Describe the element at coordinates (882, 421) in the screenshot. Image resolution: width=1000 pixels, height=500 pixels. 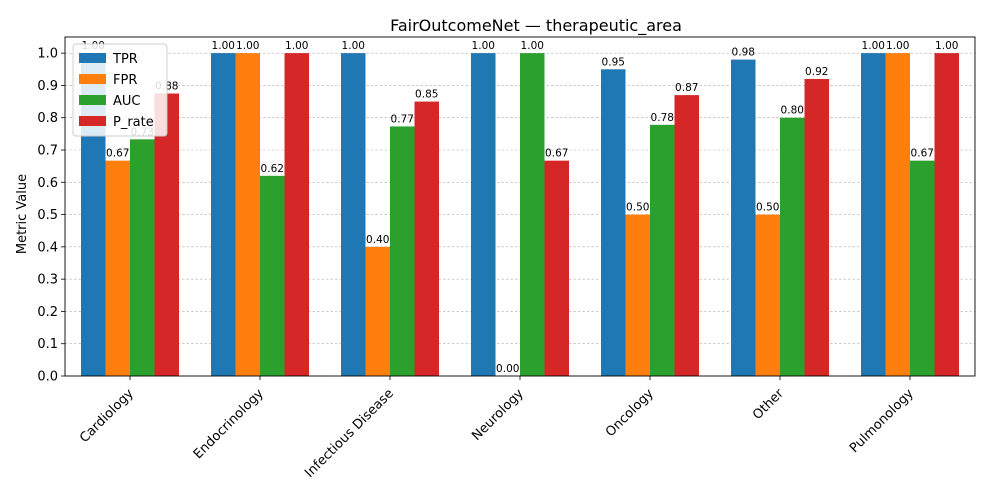
I see `x-tick-label: Pulmonology` at that location.